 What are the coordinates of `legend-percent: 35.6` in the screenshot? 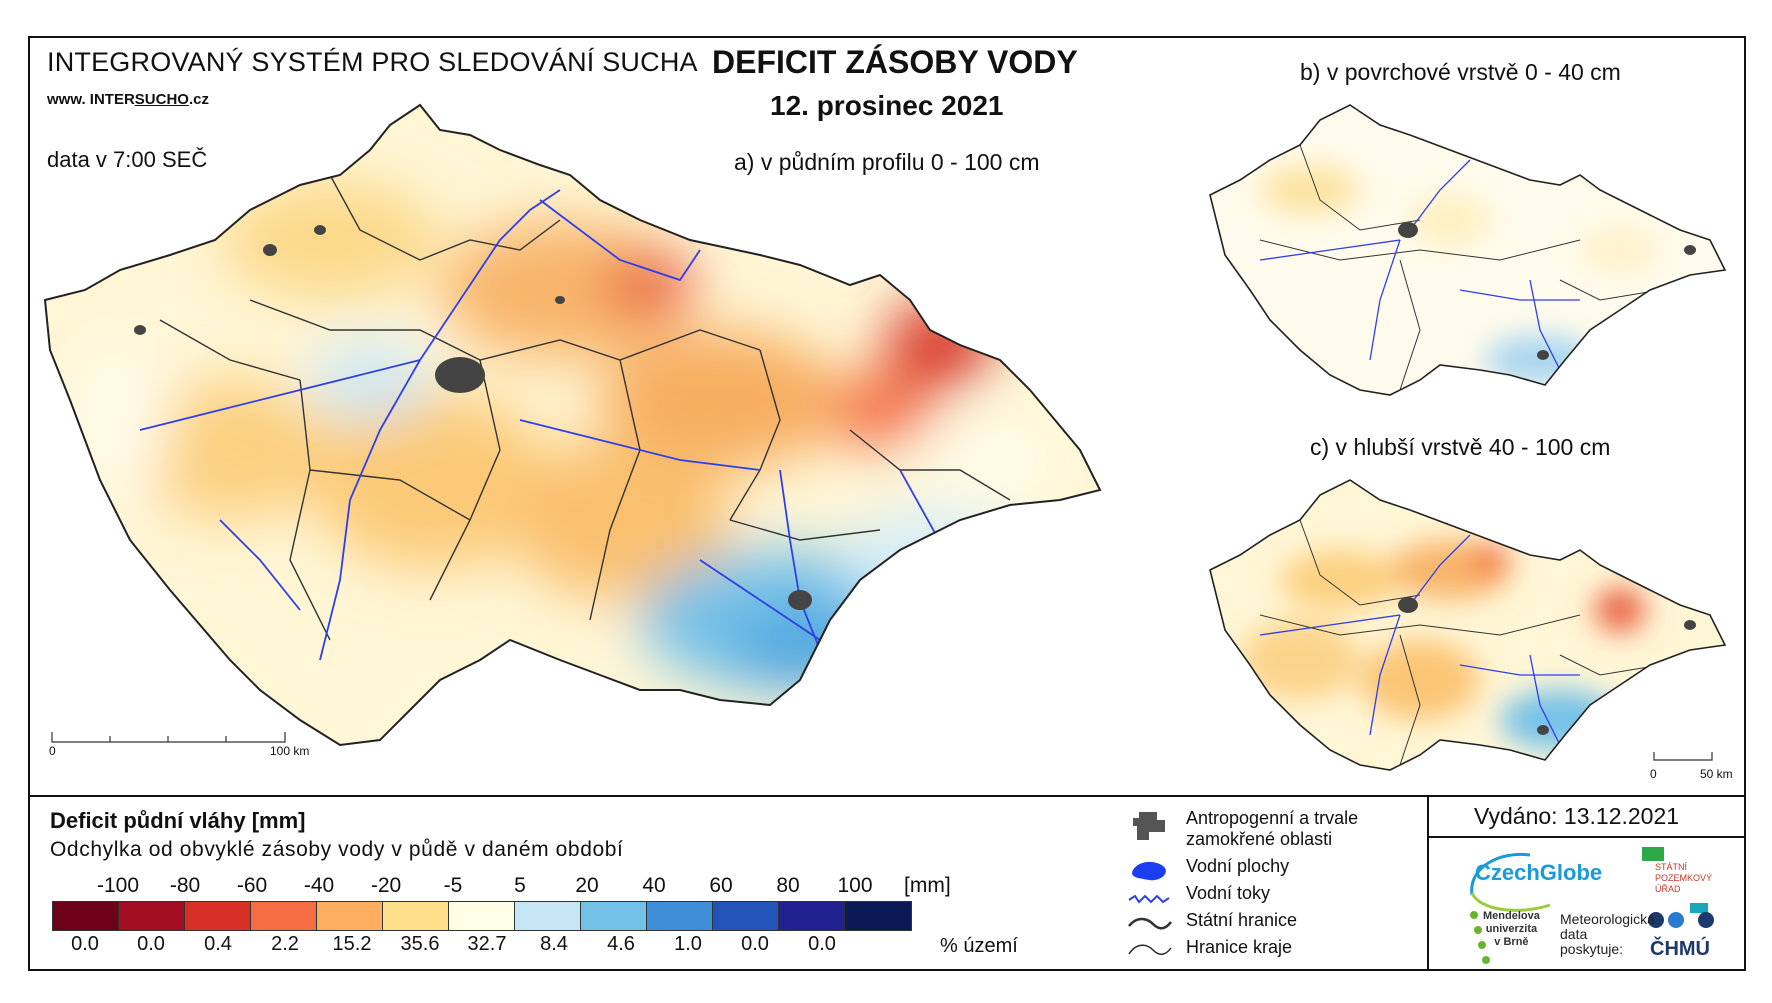 It's located at (420, 944).